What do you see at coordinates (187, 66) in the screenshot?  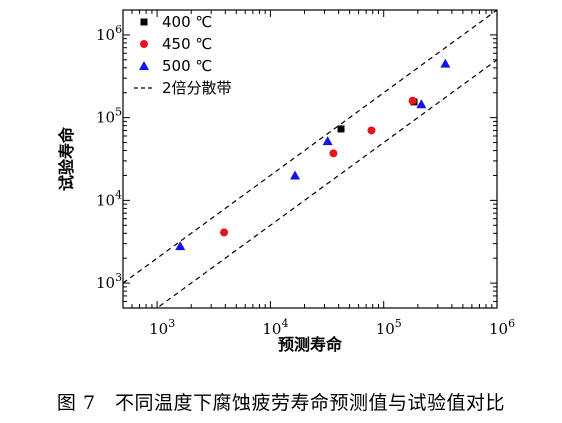 I see `legend-label: 500 ℃` at bounding box center [187, 66].